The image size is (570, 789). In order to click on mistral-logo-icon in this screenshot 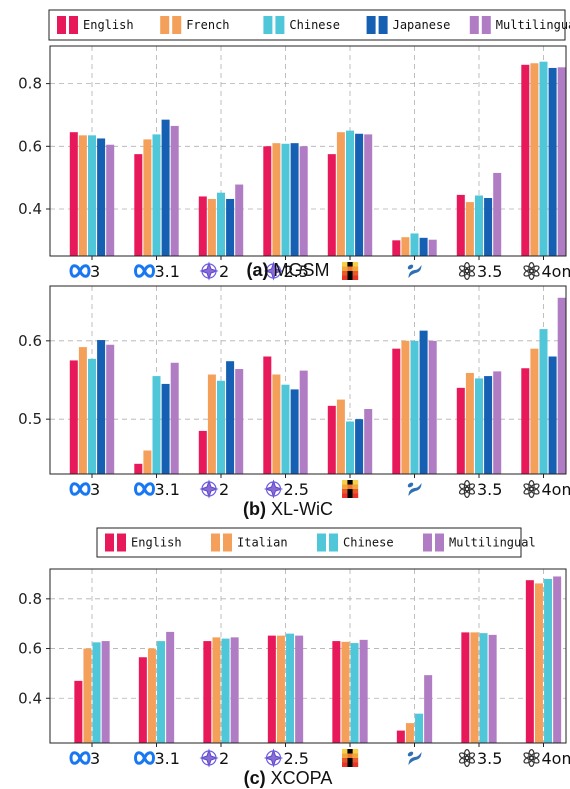, I will do `click(350, 758)`.